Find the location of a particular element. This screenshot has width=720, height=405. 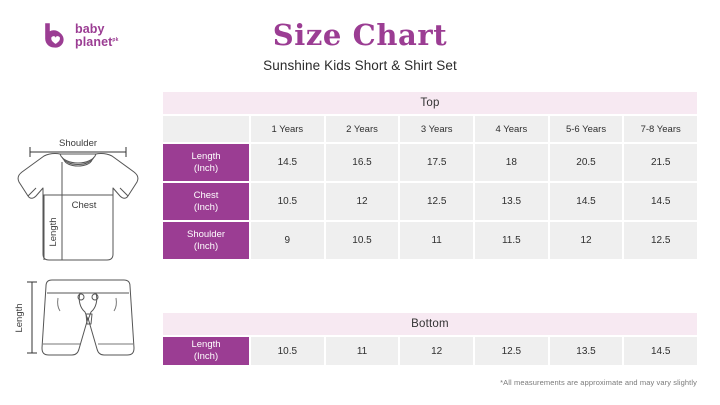

brand-tm: pk is located at coordinates (115, 39).